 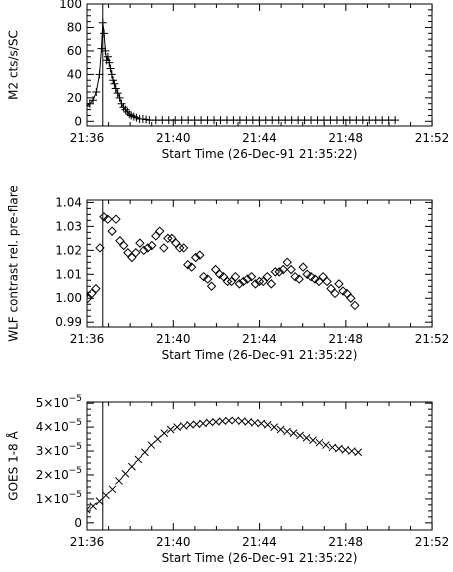 I want to click on y-tick-label: 1.00, so click(x=68, y=298).